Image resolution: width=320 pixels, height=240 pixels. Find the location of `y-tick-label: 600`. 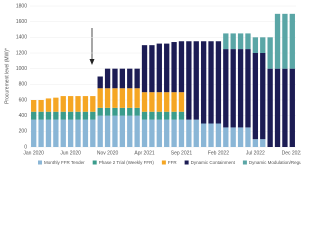

y-tick-label: 600 is located at coordinates (23, 100).